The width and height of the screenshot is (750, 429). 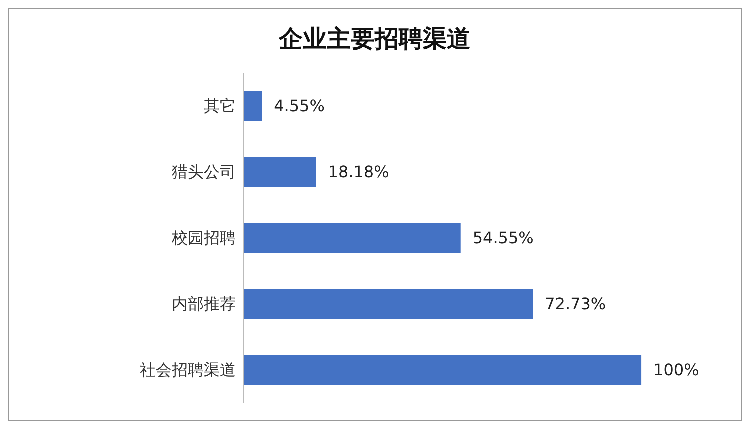 I want to click on y-tick-label: 其它, so click(x=220, y=106).